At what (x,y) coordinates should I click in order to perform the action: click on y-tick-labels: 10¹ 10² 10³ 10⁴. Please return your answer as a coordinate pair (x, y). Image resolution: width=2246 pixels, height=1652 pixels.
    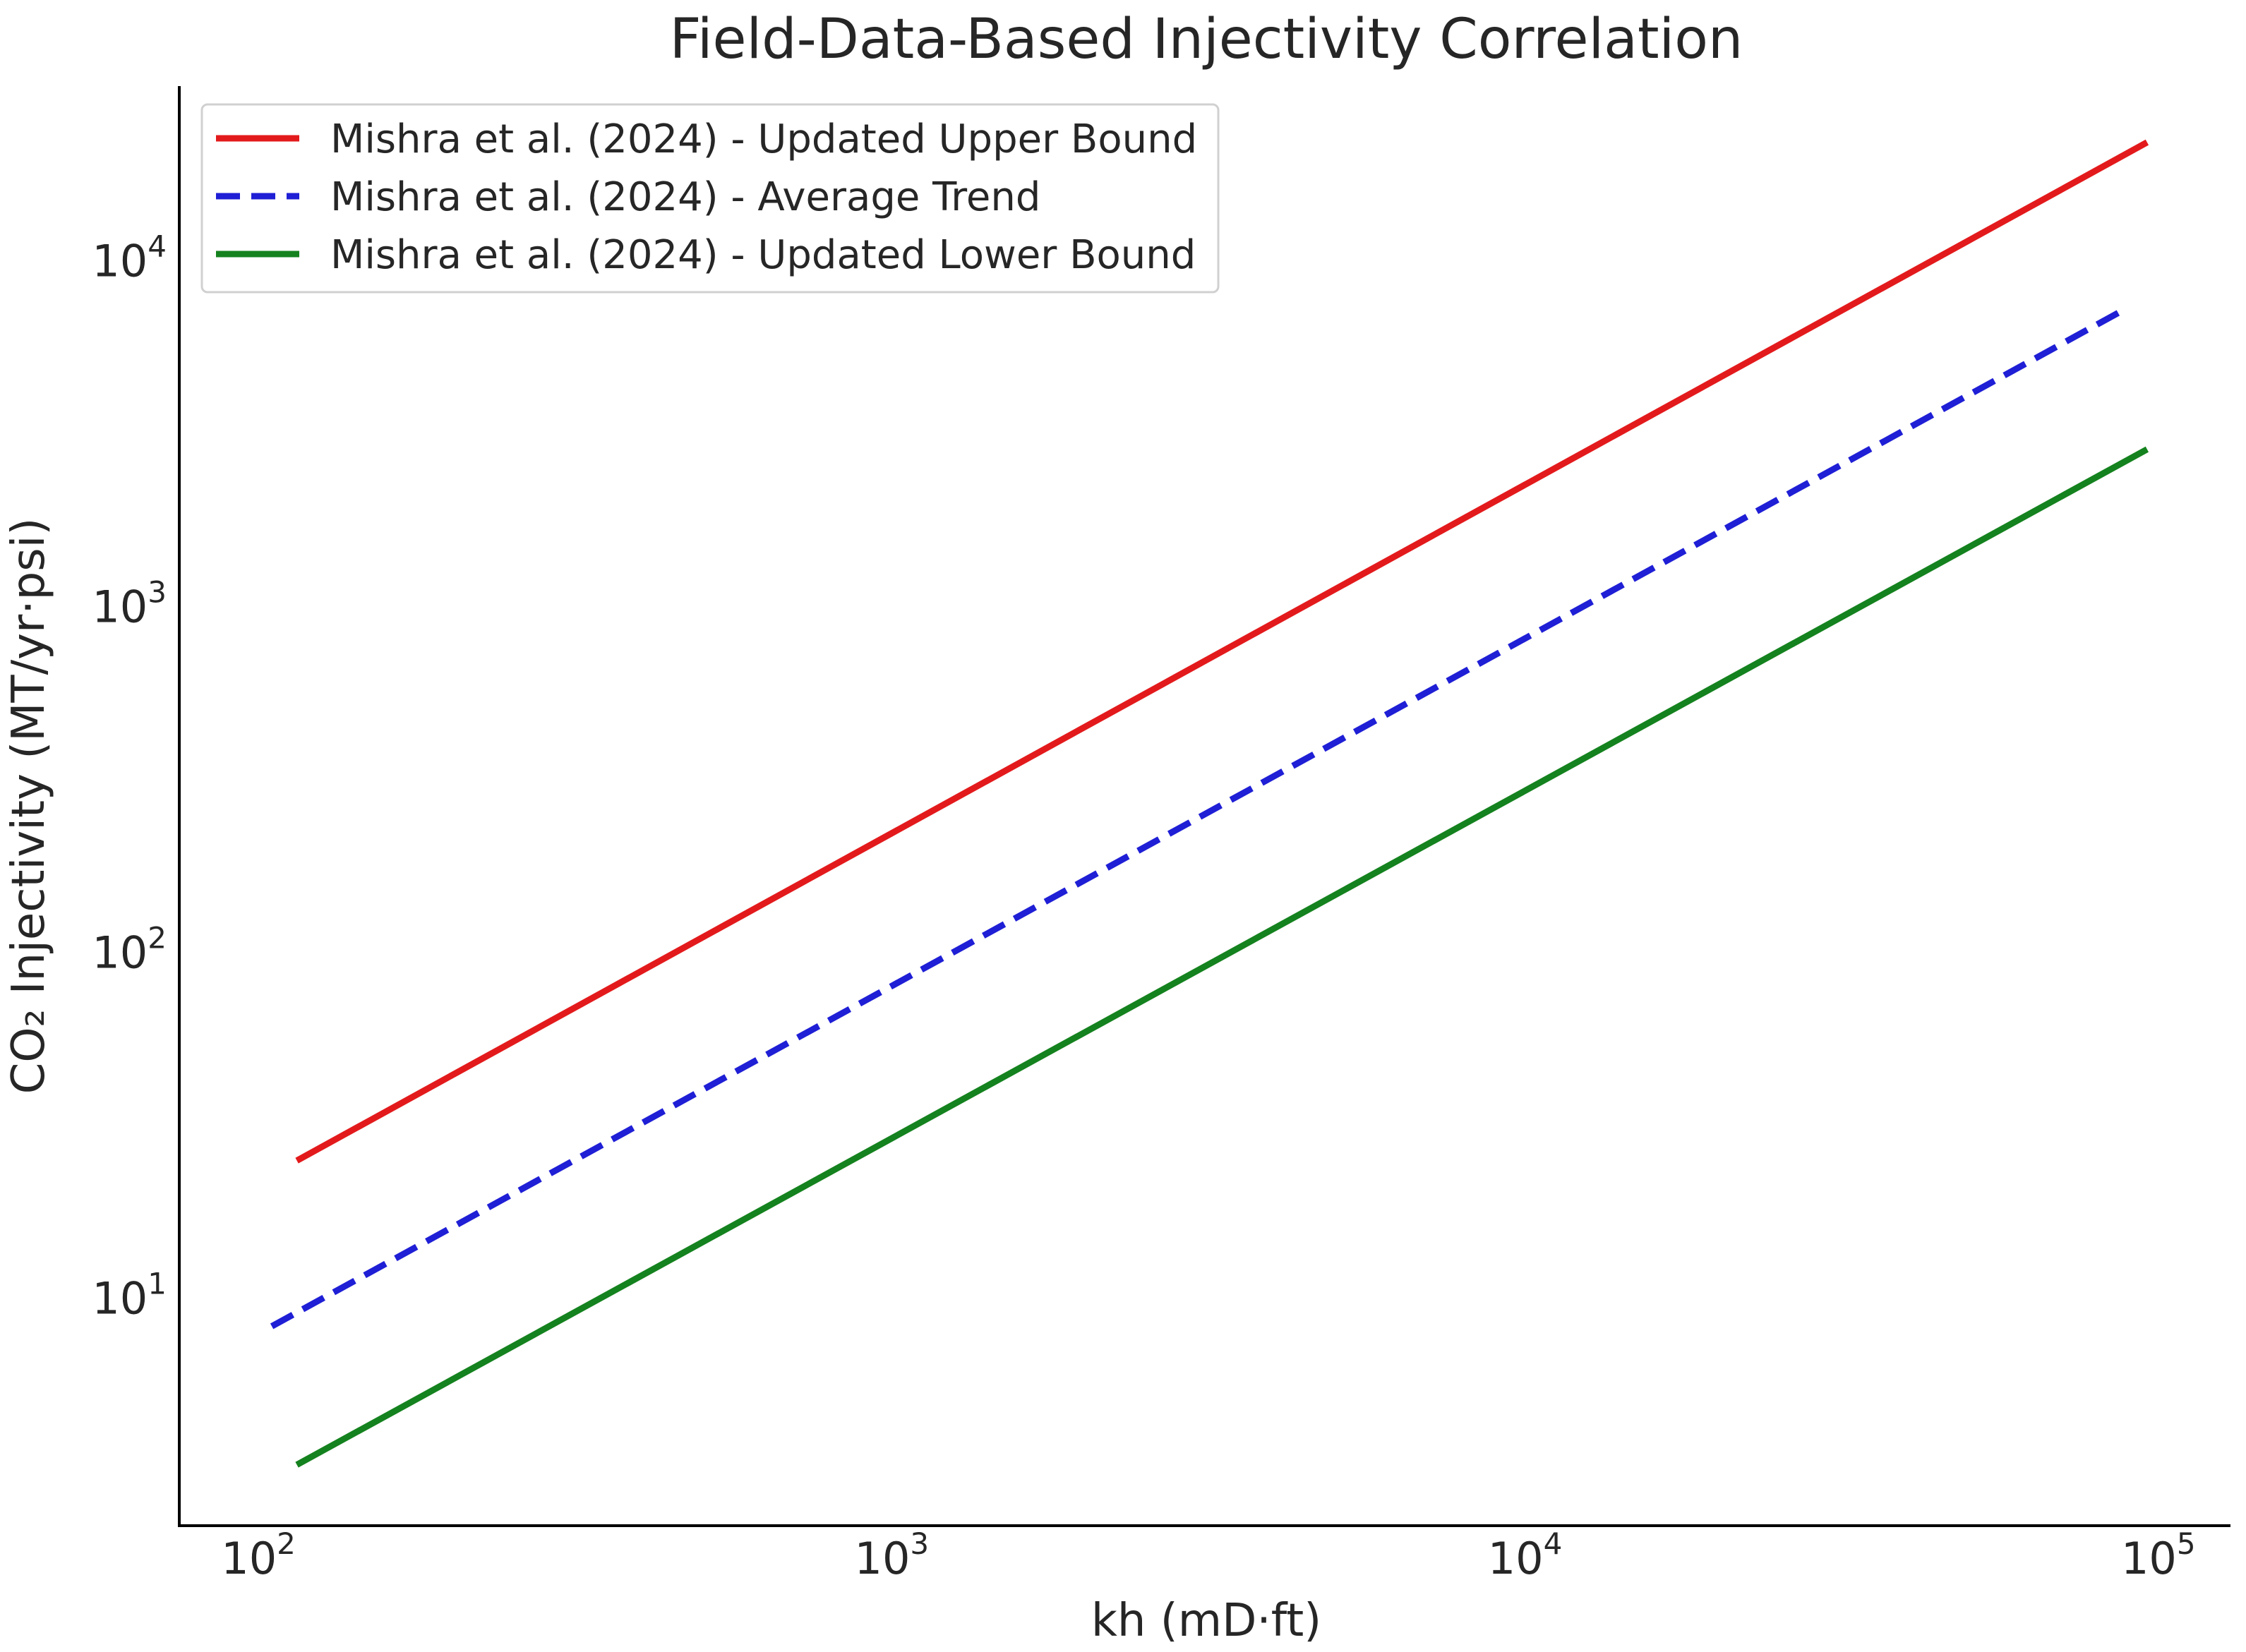
    Looking at the image, I should click on (129, 777).